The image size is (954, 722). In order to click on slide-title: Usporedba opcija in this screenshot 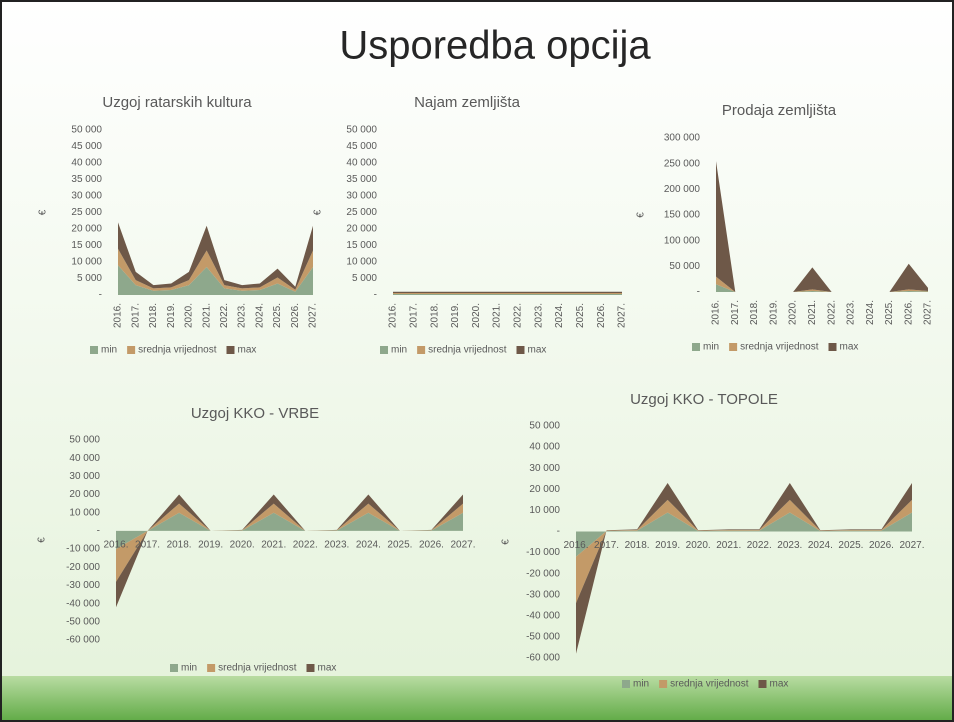, I will do `click(495, 46)`.